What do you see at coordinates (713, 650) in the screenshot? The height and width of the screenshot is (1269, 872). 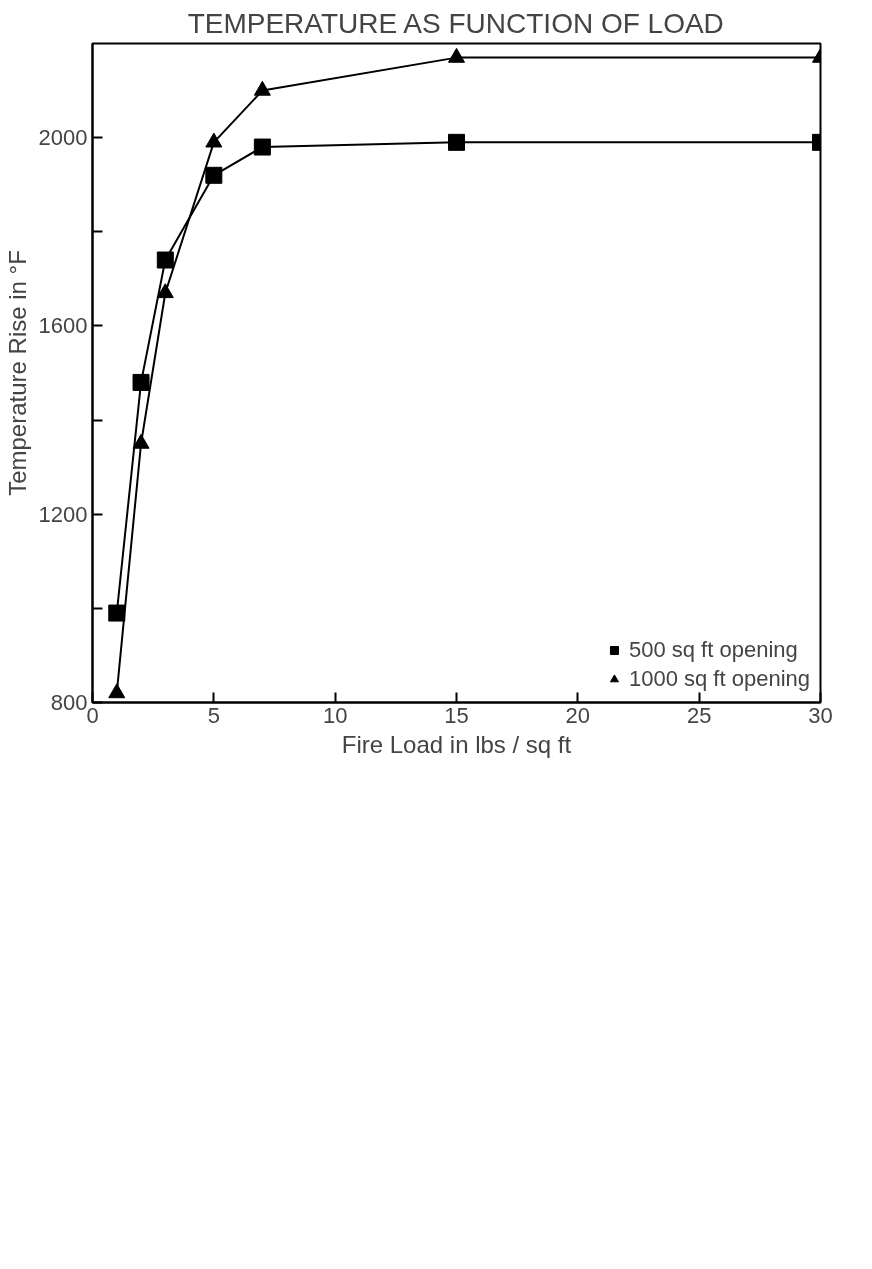 I see `legend-label: 500 sq ft opening` at bounding box center [713, 650].